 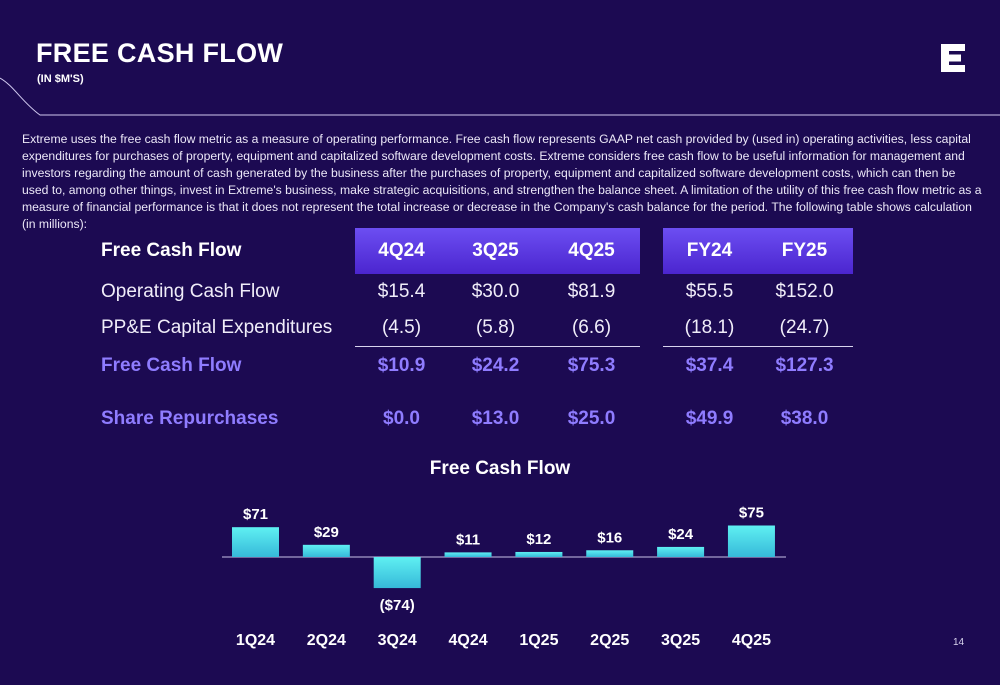 What do you see at coordinates (401, 418) in the screenshot?
I see `table-cell: $0.0` at bounding box center [401, 418].